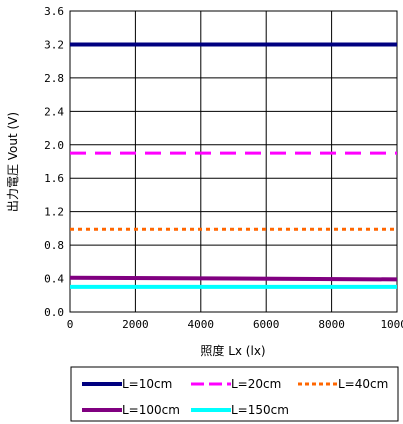 This screenshot has width=403, height=424. Describe the element at coordinates (54, 162) in the screenshot. I see `y-tick-labels: 0.0 0.4 0.8 1.2 1.6 2.0 2.4 2.8 3.2 3.6` at that location.